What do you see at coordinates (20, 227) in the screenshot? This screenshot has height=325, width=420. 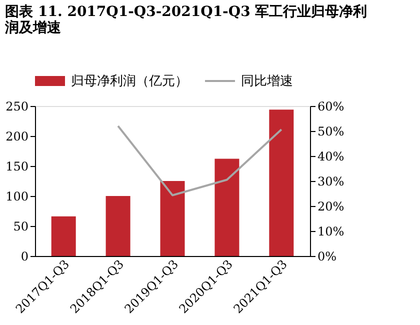 I see `y-tick-label: 50` at bounding box center [20, 227].